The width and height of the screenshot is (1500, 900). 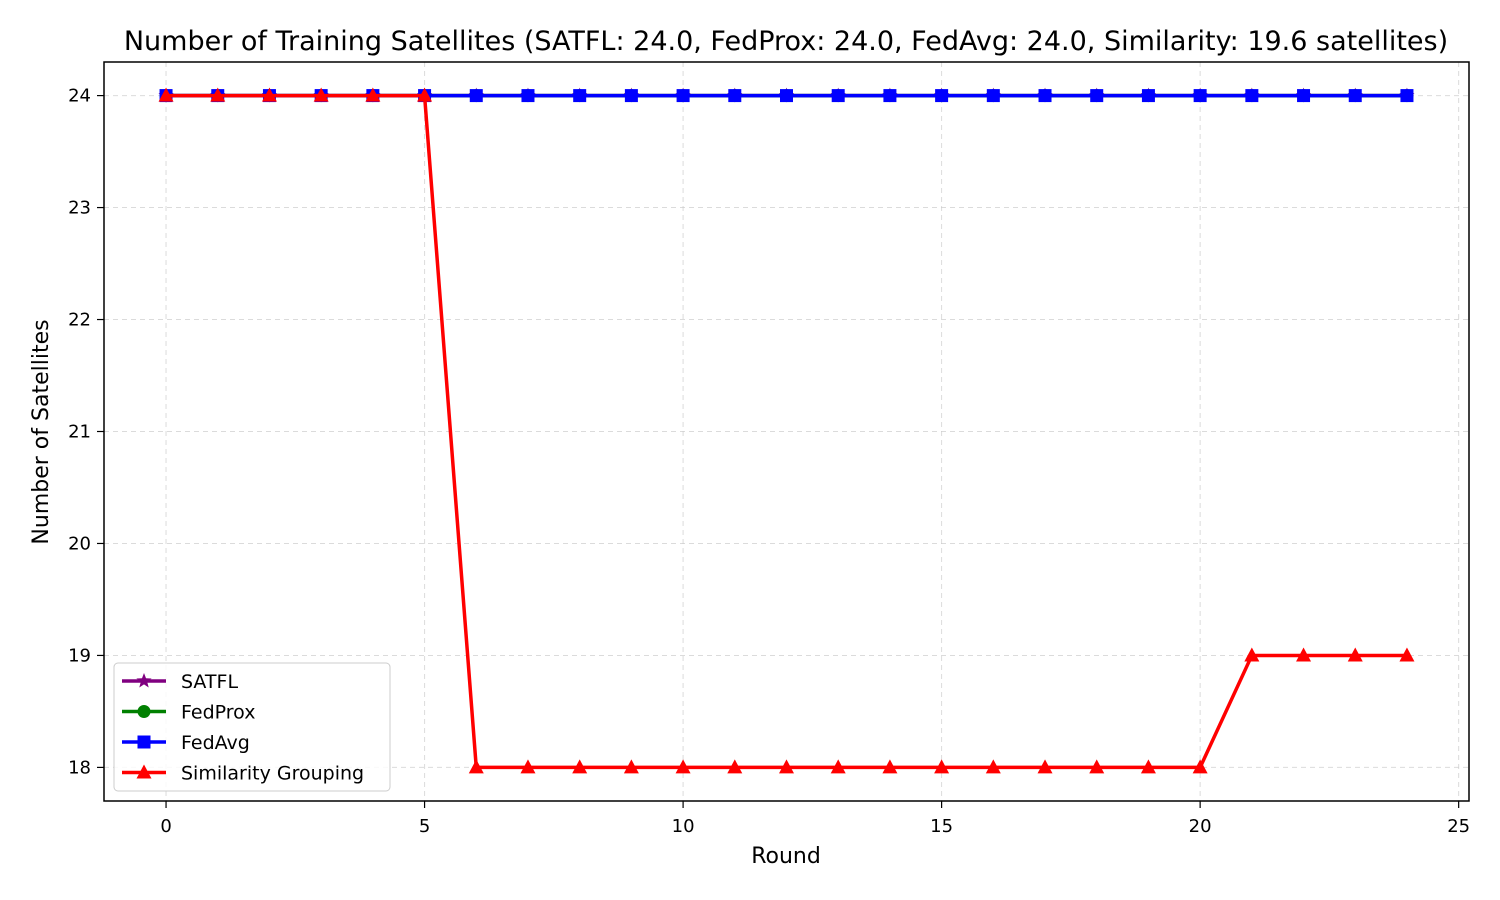 What do you see at coordinates (1458, 826) in the screenshot?
I see `x-tick-label: 25` at bounding box center [1458, 826].